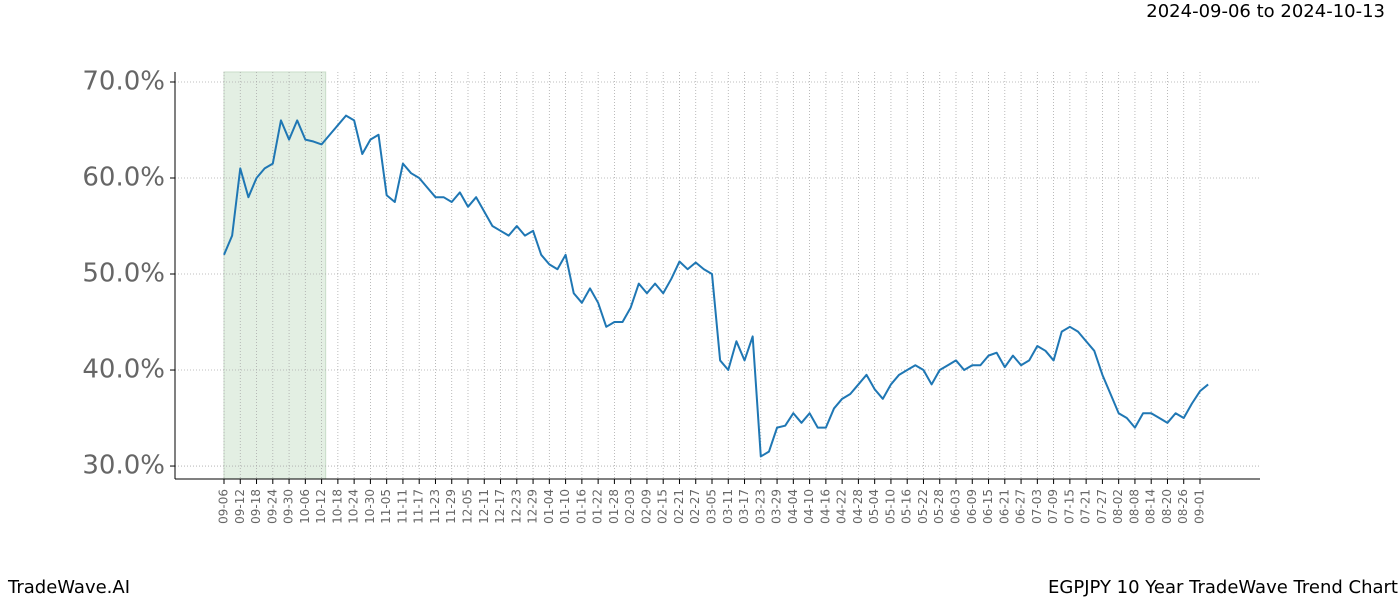 This screenshot has height=604, width=1400. What do you see at coordinates (123, 466) in the screenshot?
I see `y-tick-label: 30.0%` at bounding box center [123, 466].